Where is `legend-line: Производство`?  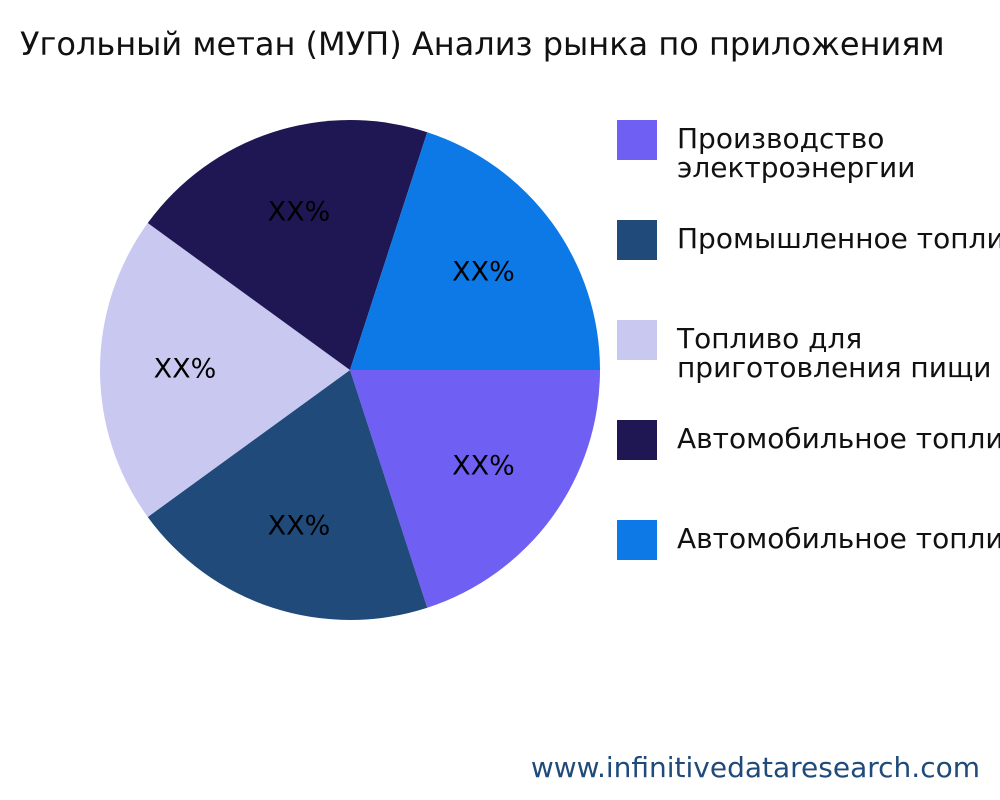 legend-line: Производство is located at coordinates (780, 138).